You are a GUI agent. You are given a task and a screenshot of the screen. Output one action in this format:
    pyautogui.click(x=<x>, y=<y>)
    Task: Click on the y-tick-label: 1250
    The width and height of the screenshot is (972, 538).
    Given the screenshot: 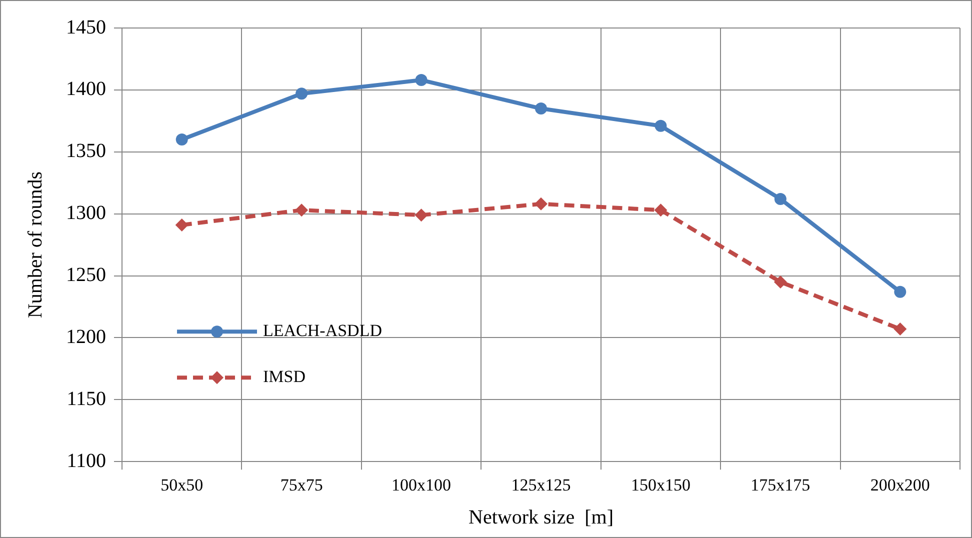 What is the action you would take?
    pyautogui.click(x=86, y=275)
    